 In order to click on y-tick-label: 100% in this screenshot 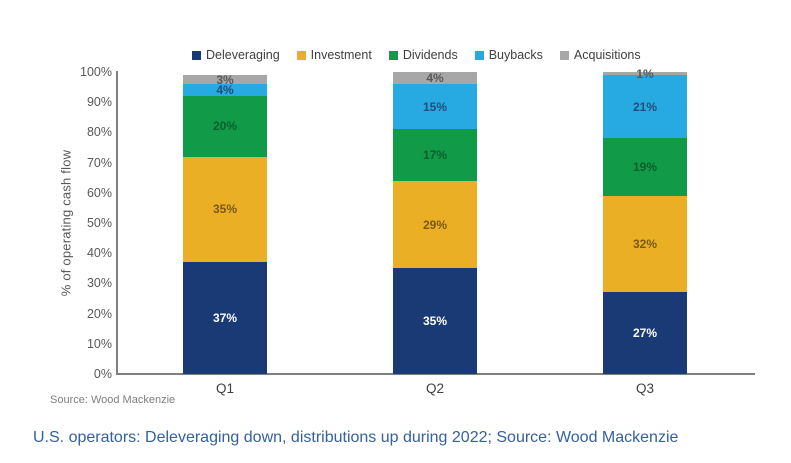, I will do `click(96, 72)`.